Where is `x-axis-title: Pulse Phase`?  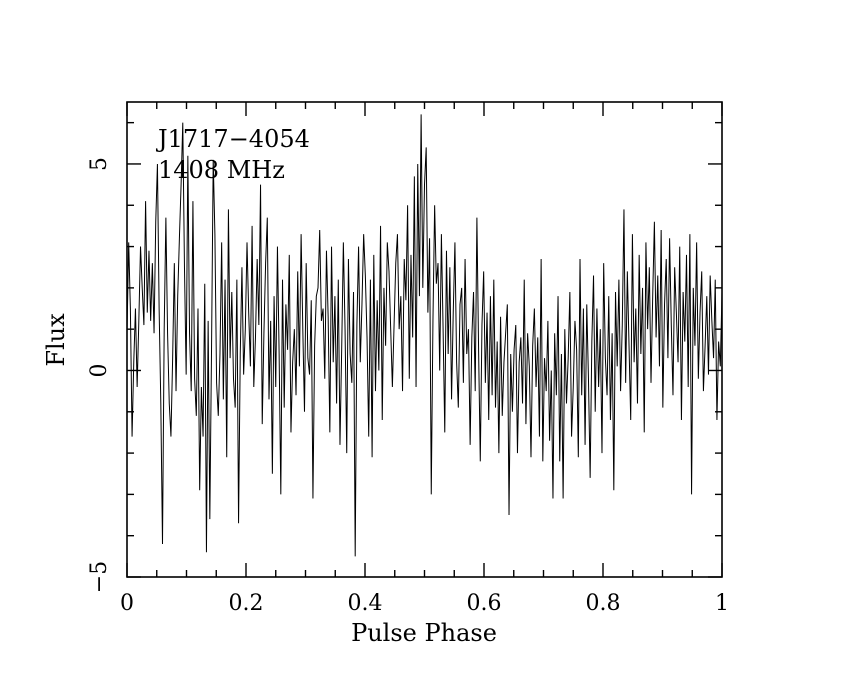
x-axis-title: Pulse Phase is located at coordinates (424, 633).